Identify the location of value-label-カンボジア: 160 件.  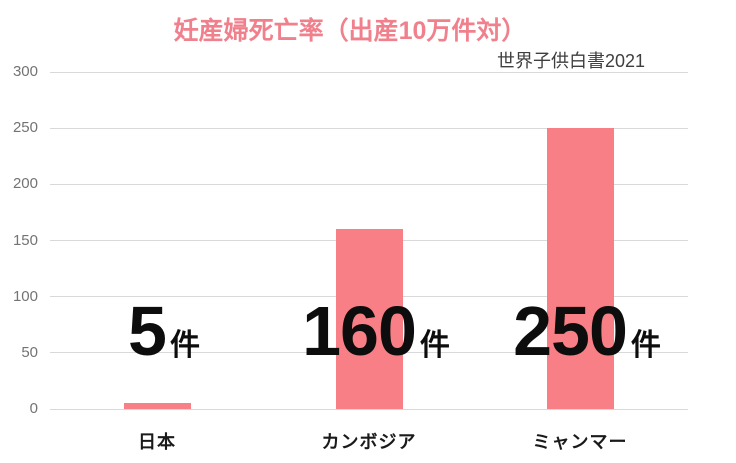
(376, 338).